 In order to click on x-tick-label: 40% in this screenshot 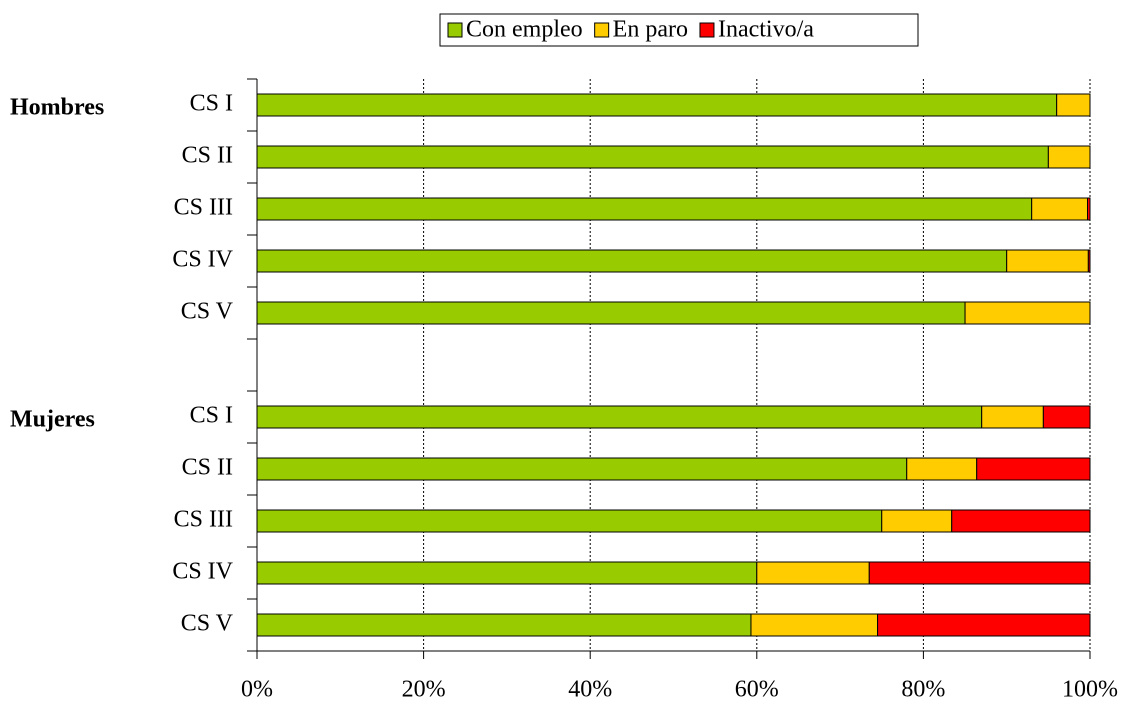, I will do `click(590, 689)`.